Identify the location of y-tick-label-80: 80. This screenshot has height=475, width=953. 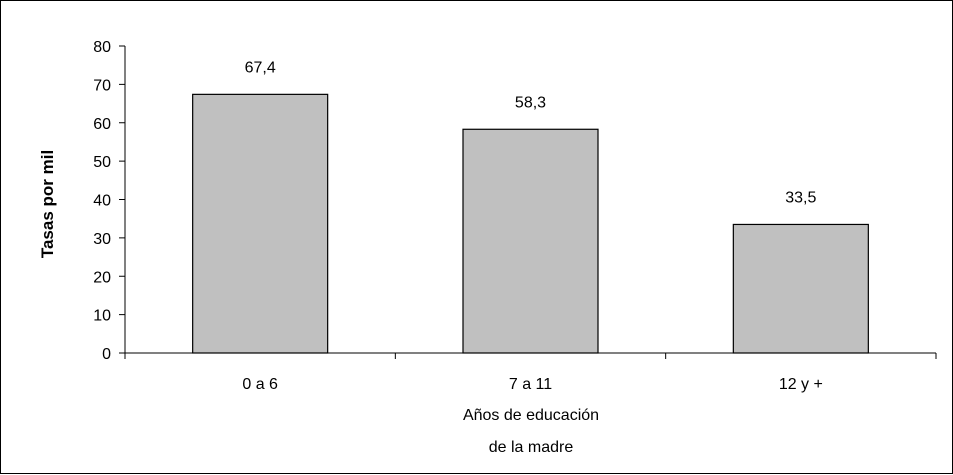
(102, 47).